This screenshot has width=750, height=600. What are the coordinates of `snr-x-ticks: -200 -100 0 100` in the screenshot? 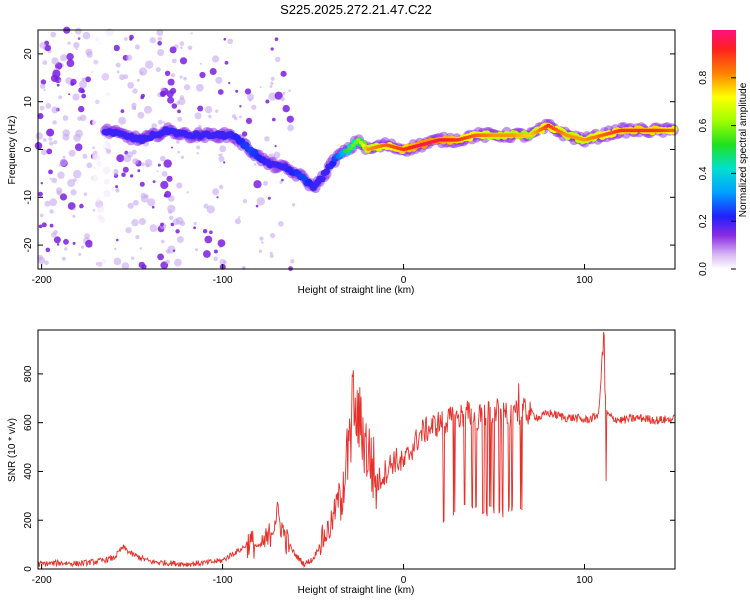 It's located at (312, 575).